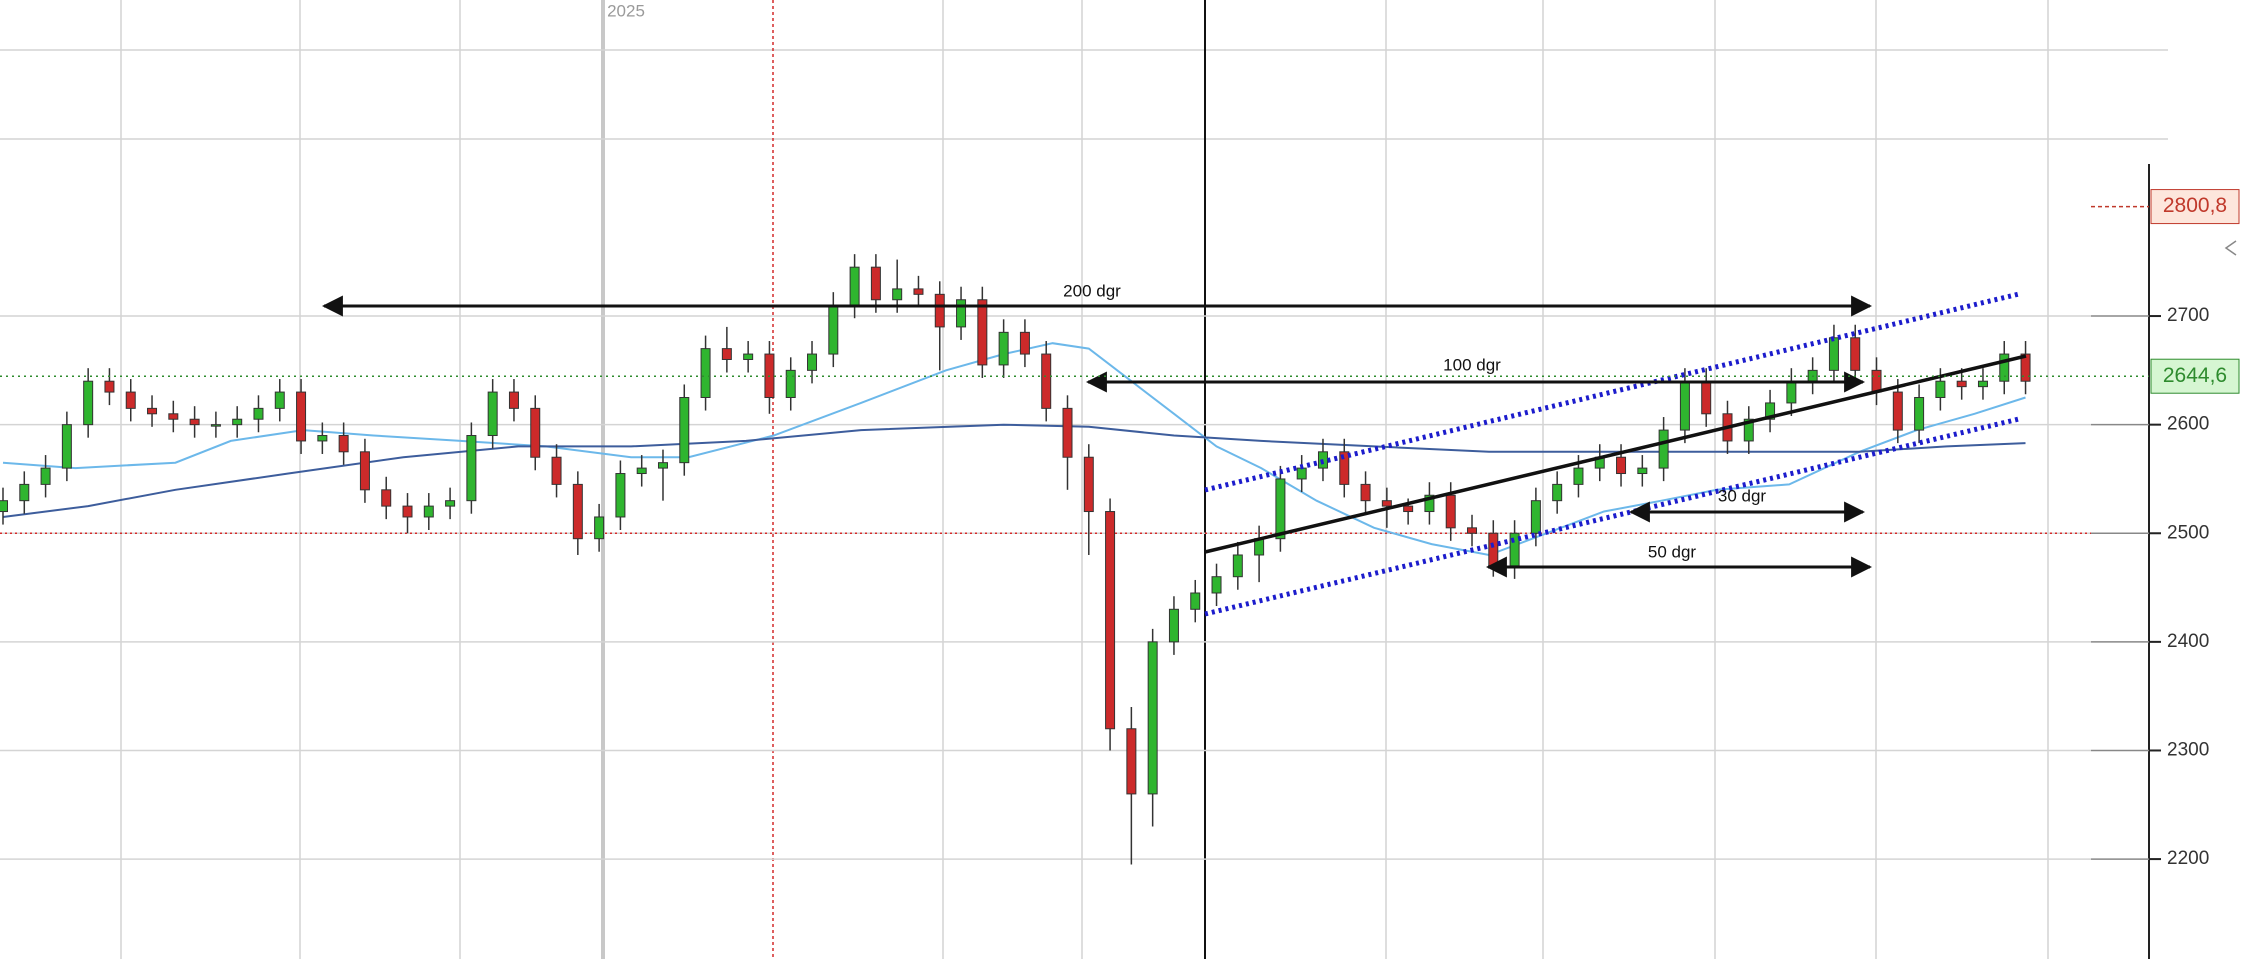 This screenshot has height=959, width=2241. What do you see at coordinates (1672, 551) in the screenshot?
I see `annotation: 50 dgr` at bounding box center [1672, 551].